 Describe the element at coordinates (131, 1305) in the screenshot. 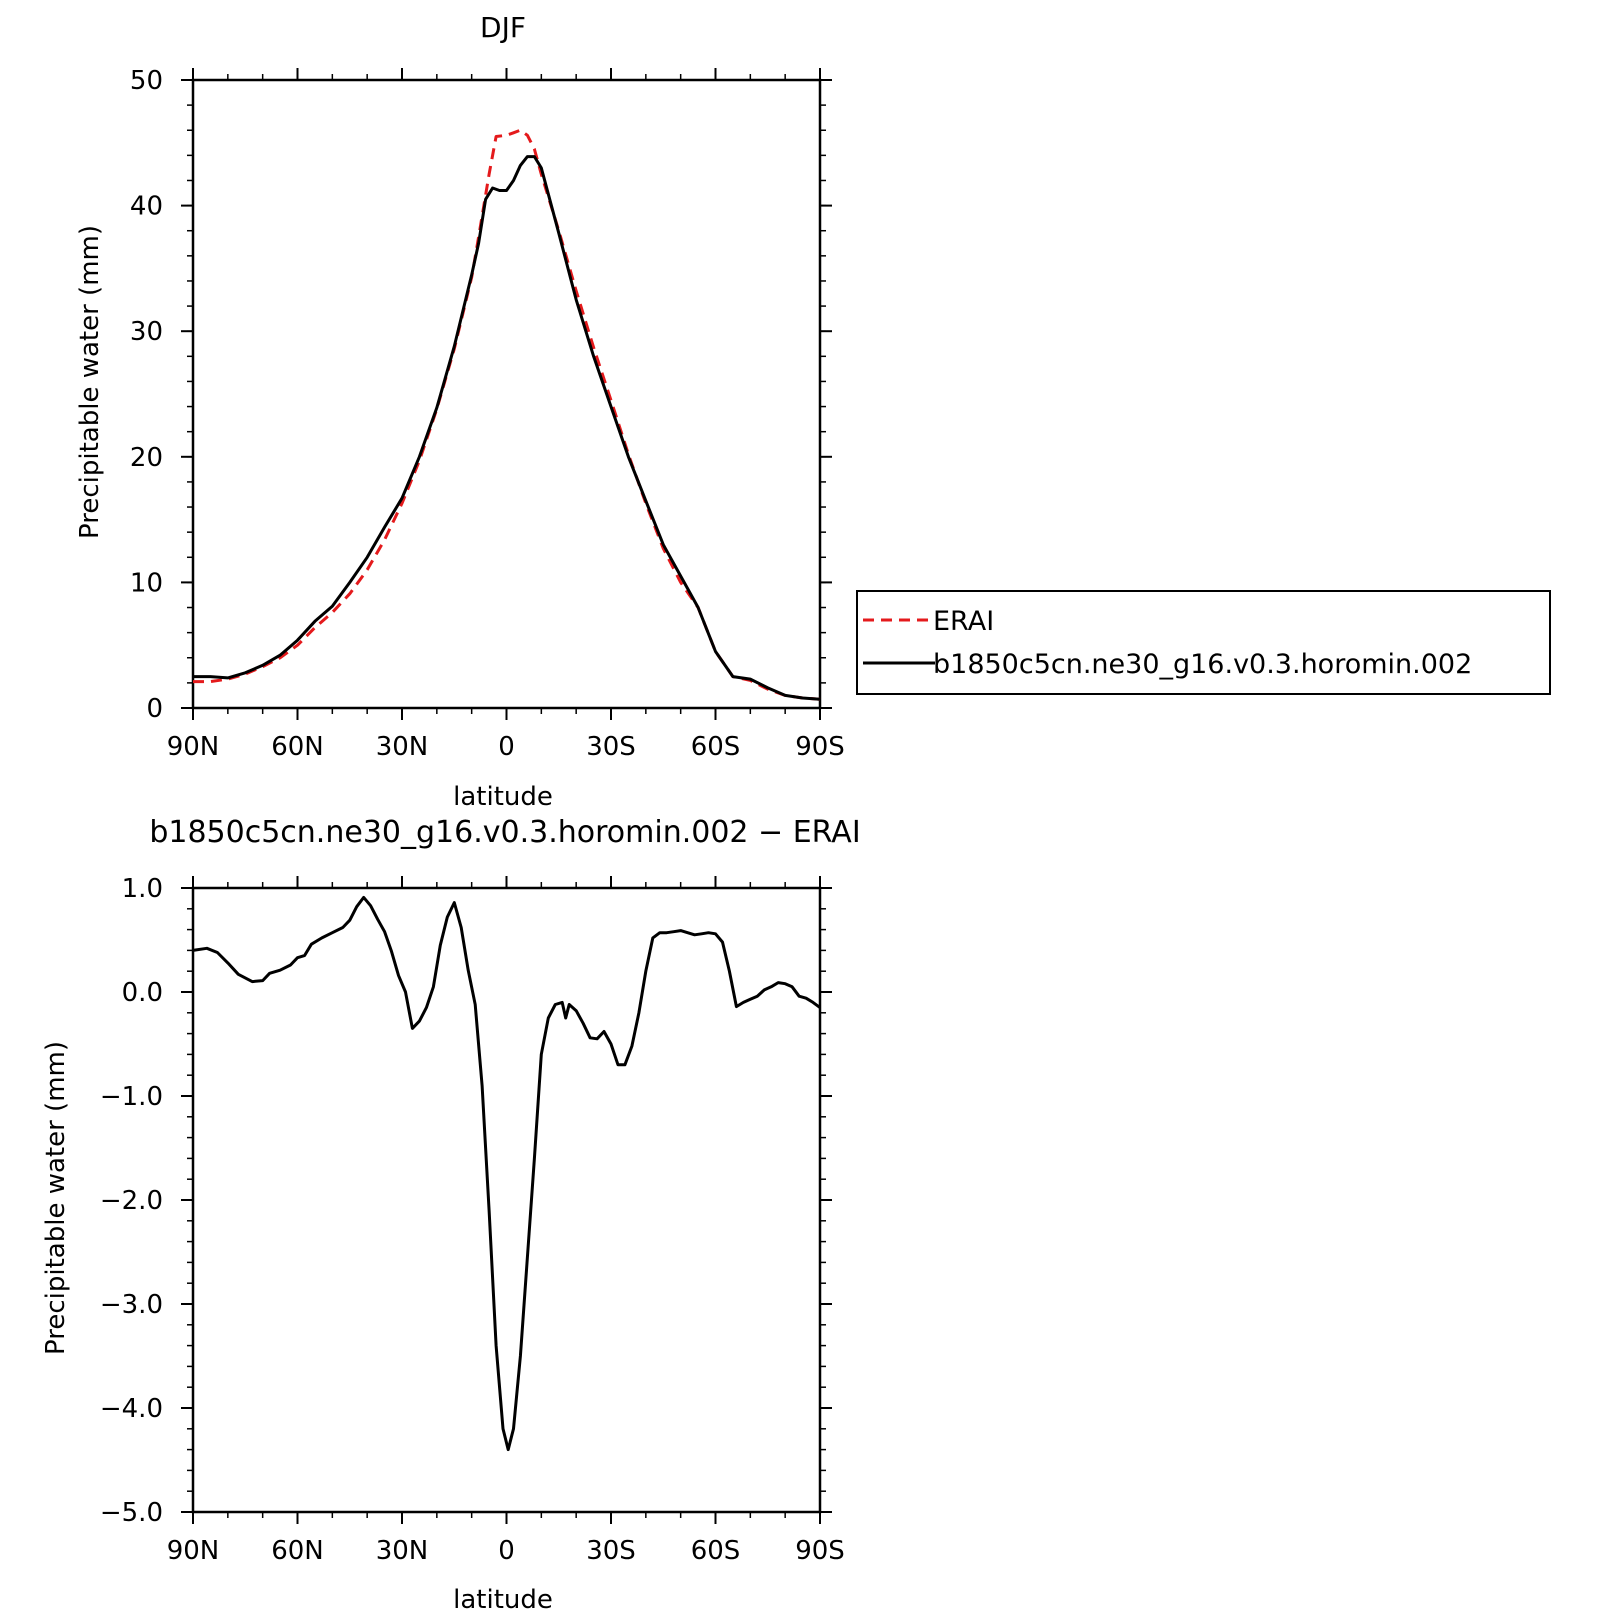

I see `bottom-y-tick-label: −3.0` at that location.